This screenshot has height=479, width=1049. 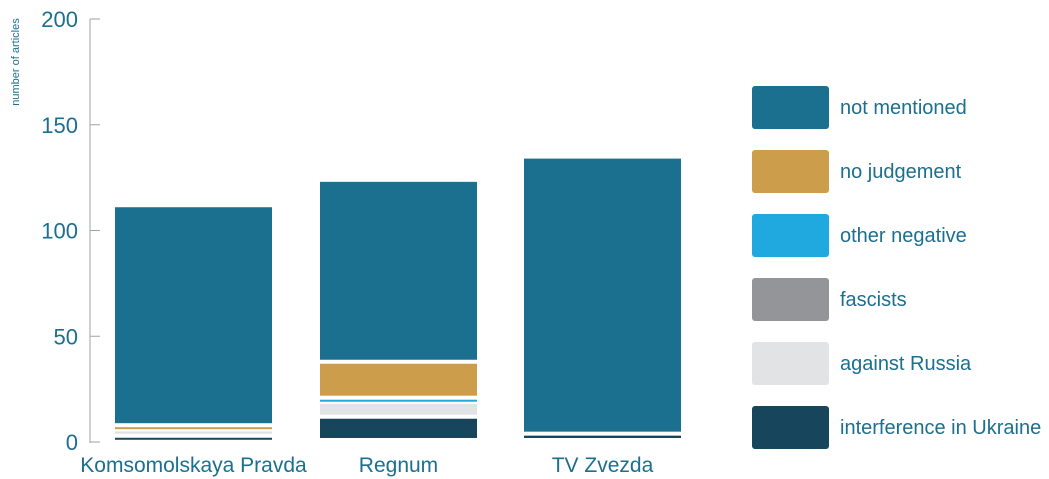 I want to click on legend-label: against Russia, so click(x=906, y=364).